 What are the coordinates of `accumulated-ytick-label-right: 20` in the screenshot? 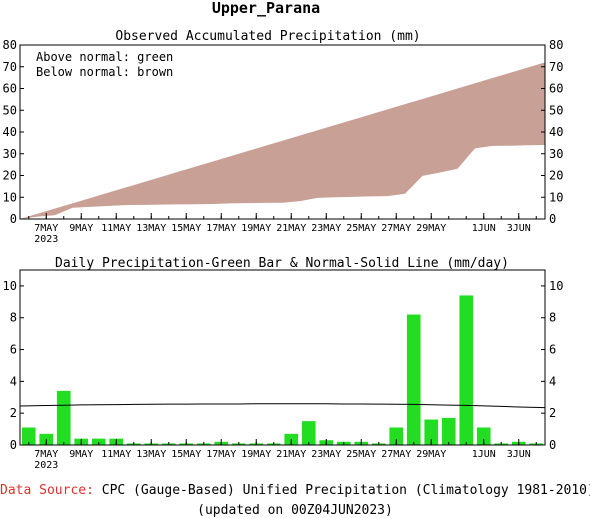 It's located at (556, 176).